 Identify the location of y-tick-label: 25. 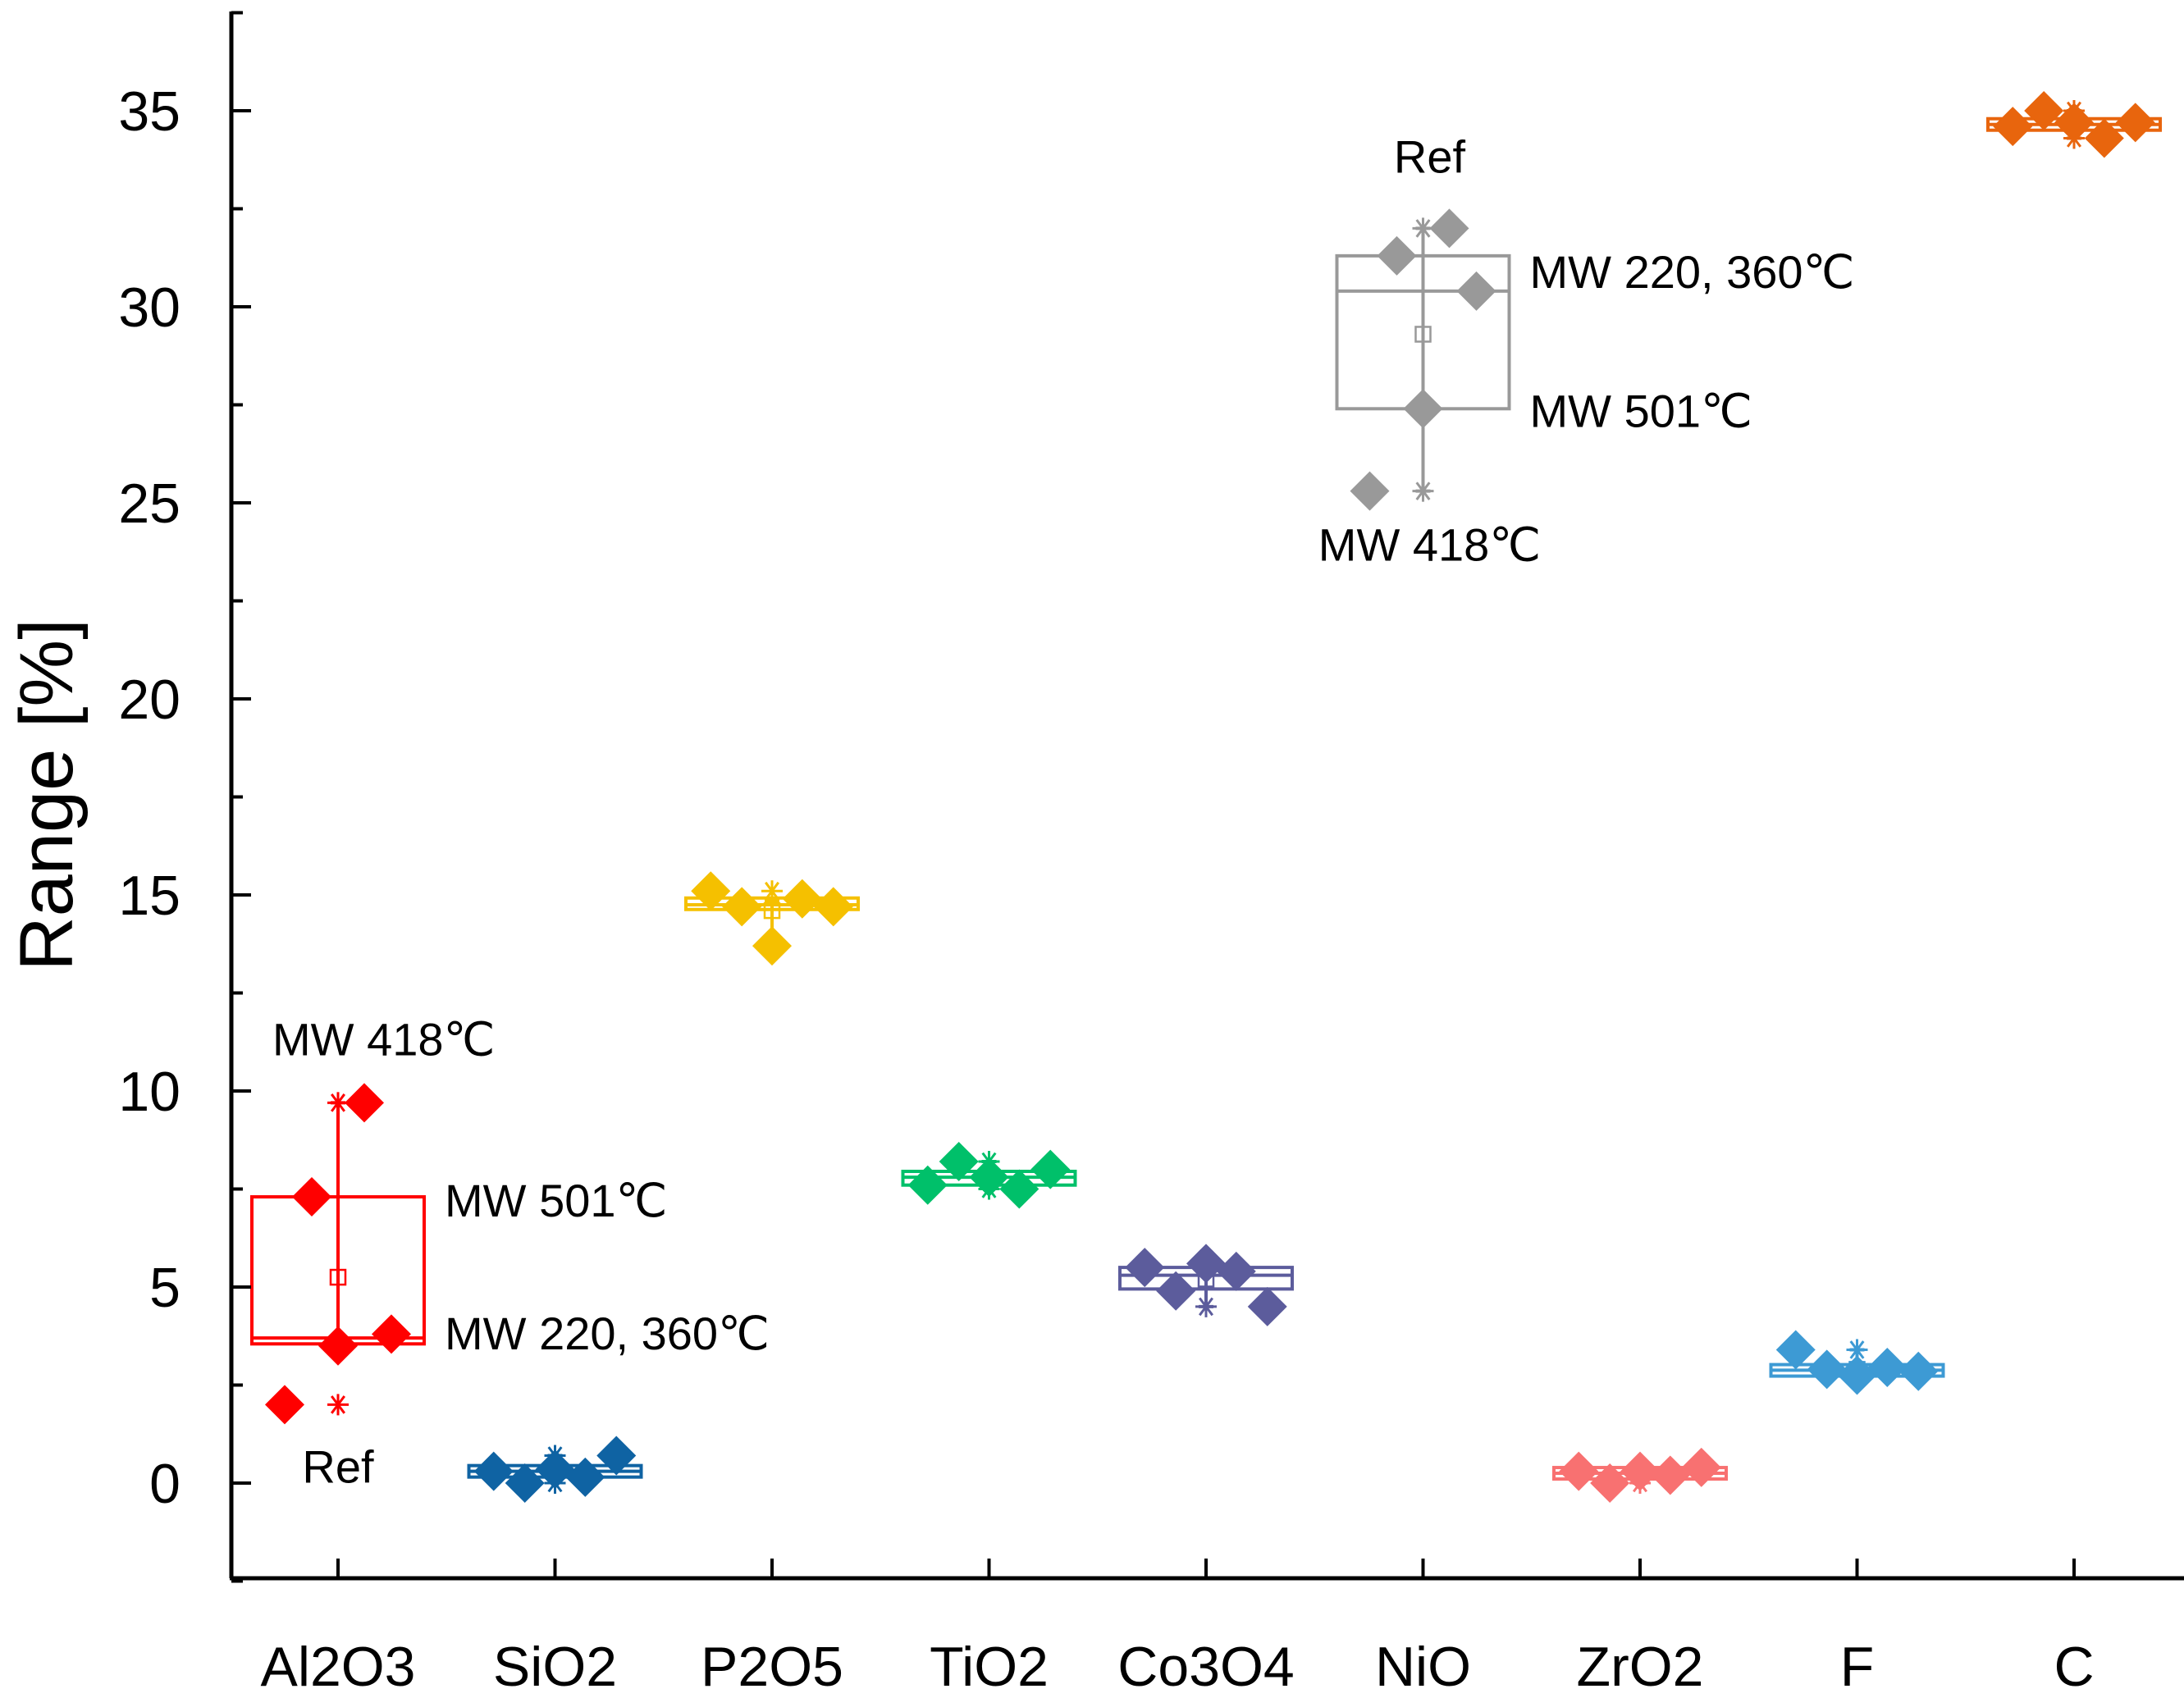
(149, 503).